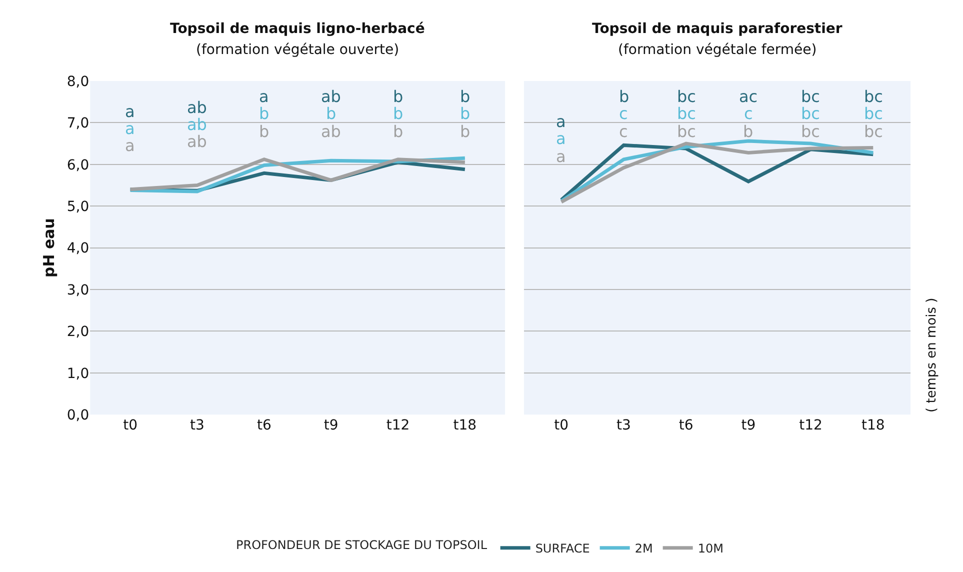 The image size is (963, 572). What do you see at coordinates (78, 124) in the screenshot?
I see `y-tick-label: 7,0` at bounding box center [78, 124].